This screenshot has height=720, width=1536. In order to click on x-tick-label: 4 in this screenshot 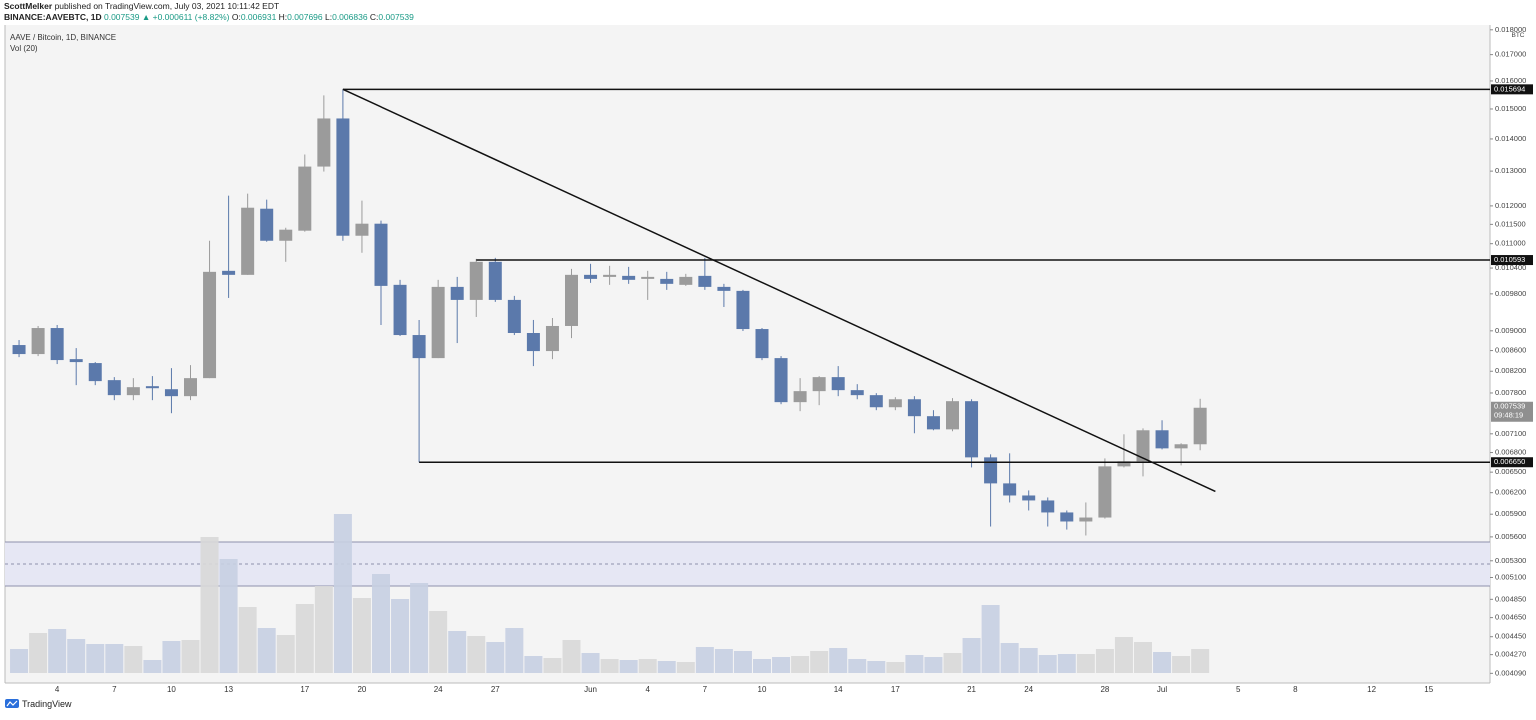, I will do `click(57, 689)`.